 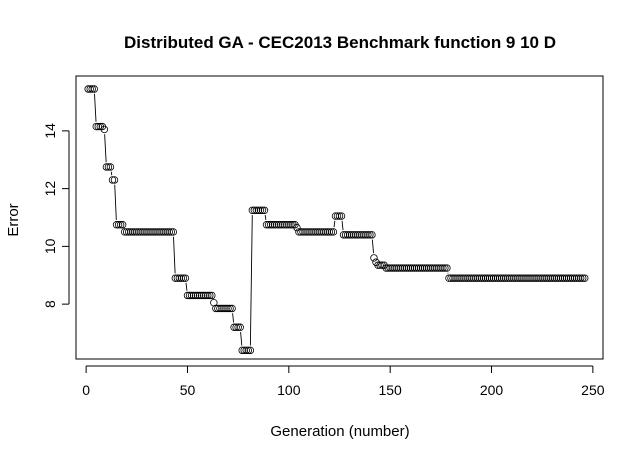 I want to click on x-tick-label: 200, so click(x=492, y=390).